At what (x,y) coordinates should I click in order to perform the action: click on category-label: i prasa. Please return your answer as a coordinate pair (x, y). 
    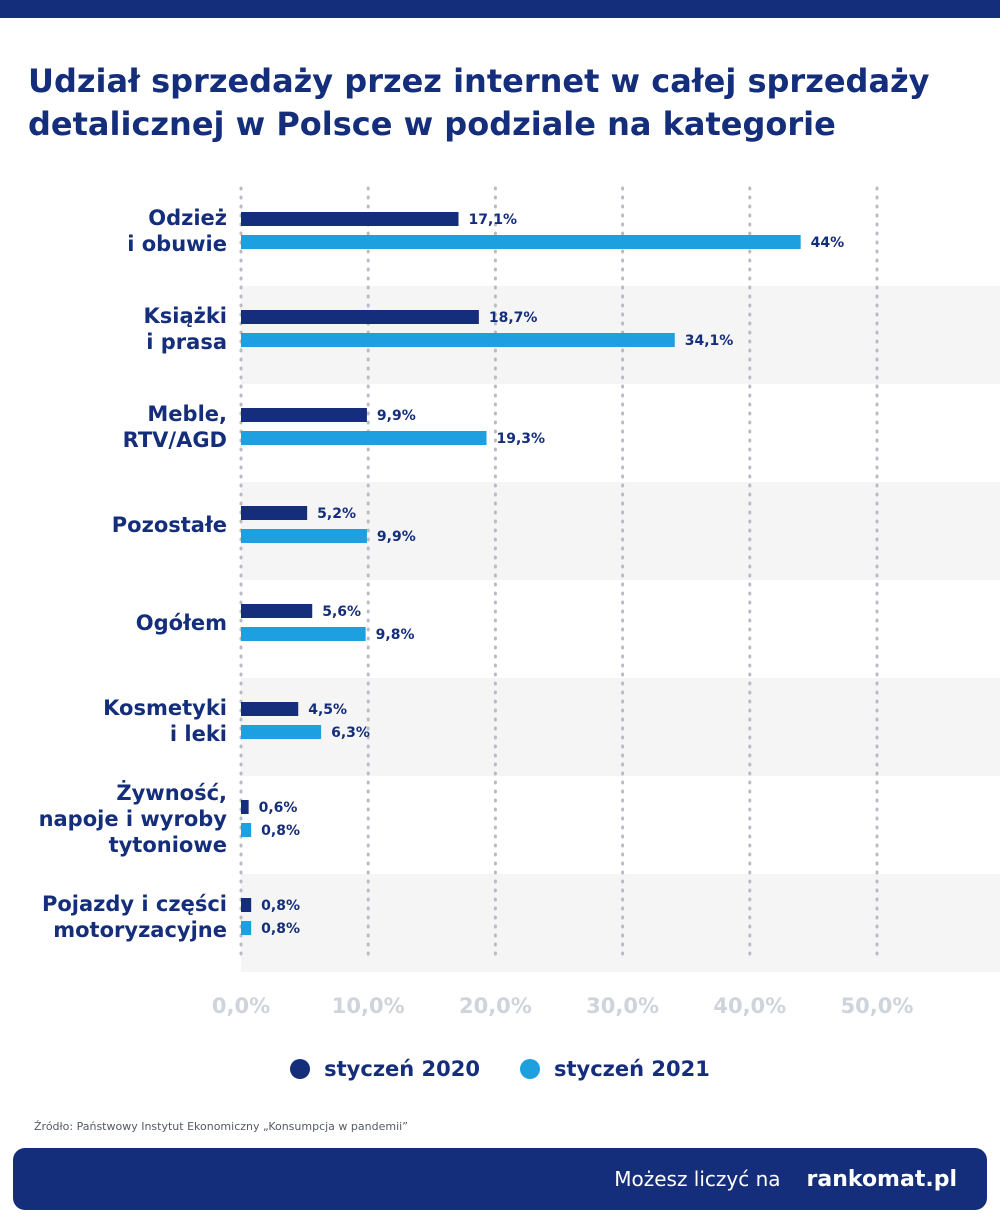
    Looking at the image, I should click on (186, 342).